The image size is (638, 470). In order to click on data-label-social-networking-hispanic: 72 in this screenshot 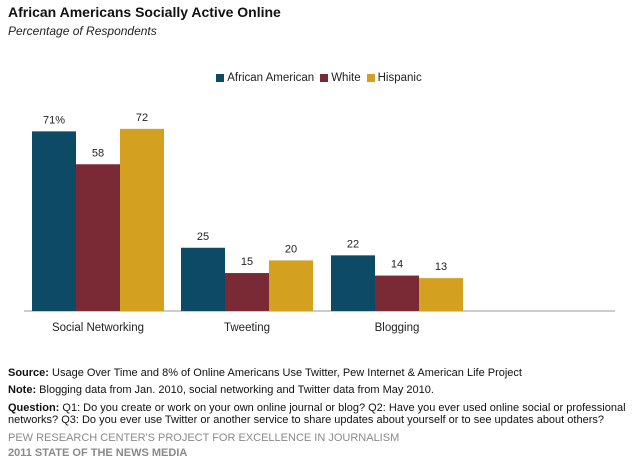, I will do `click(142, 118)`.